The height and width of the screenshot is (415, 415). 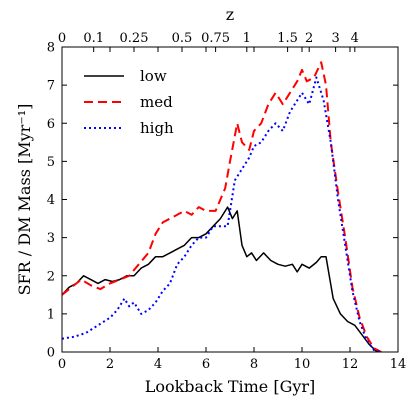 What do you see at coordinates (206, 364) in the screenshot?
I see `x-tick-label: 6` at bounding box center [206, 364].